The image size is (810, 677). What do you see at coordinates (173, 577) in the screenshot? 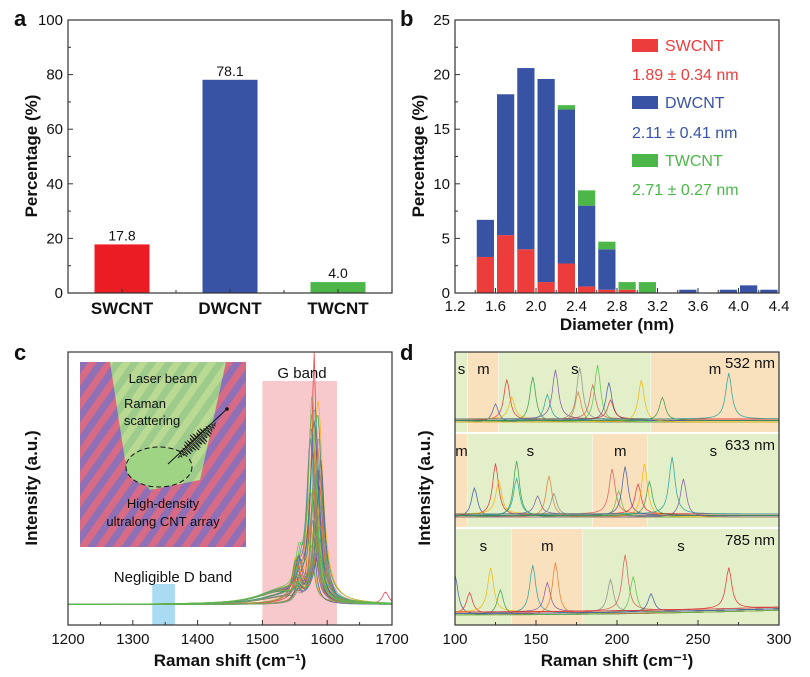
I see `d-band-label: Negligible D band` at bounding box center [173, 577].